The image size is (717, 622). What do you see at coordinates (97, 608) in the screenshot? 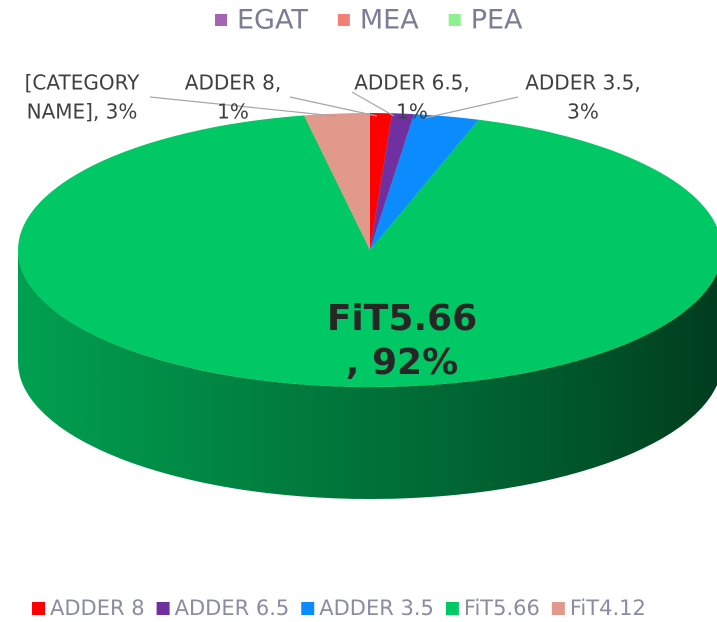
I see `legend-label: ADDER 8` at bounding box center [97, 608].